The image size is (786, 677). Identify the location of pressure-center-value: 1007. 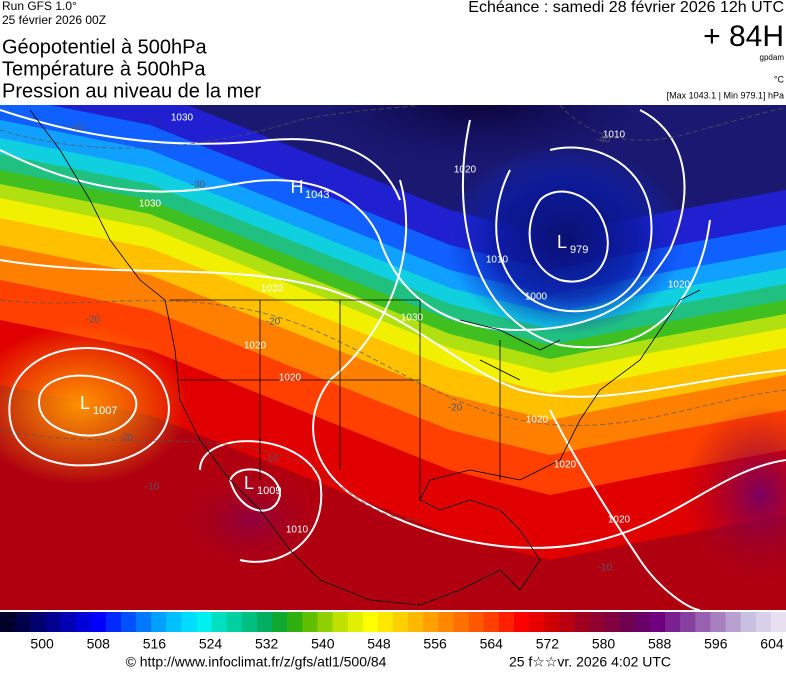
(105, 411).